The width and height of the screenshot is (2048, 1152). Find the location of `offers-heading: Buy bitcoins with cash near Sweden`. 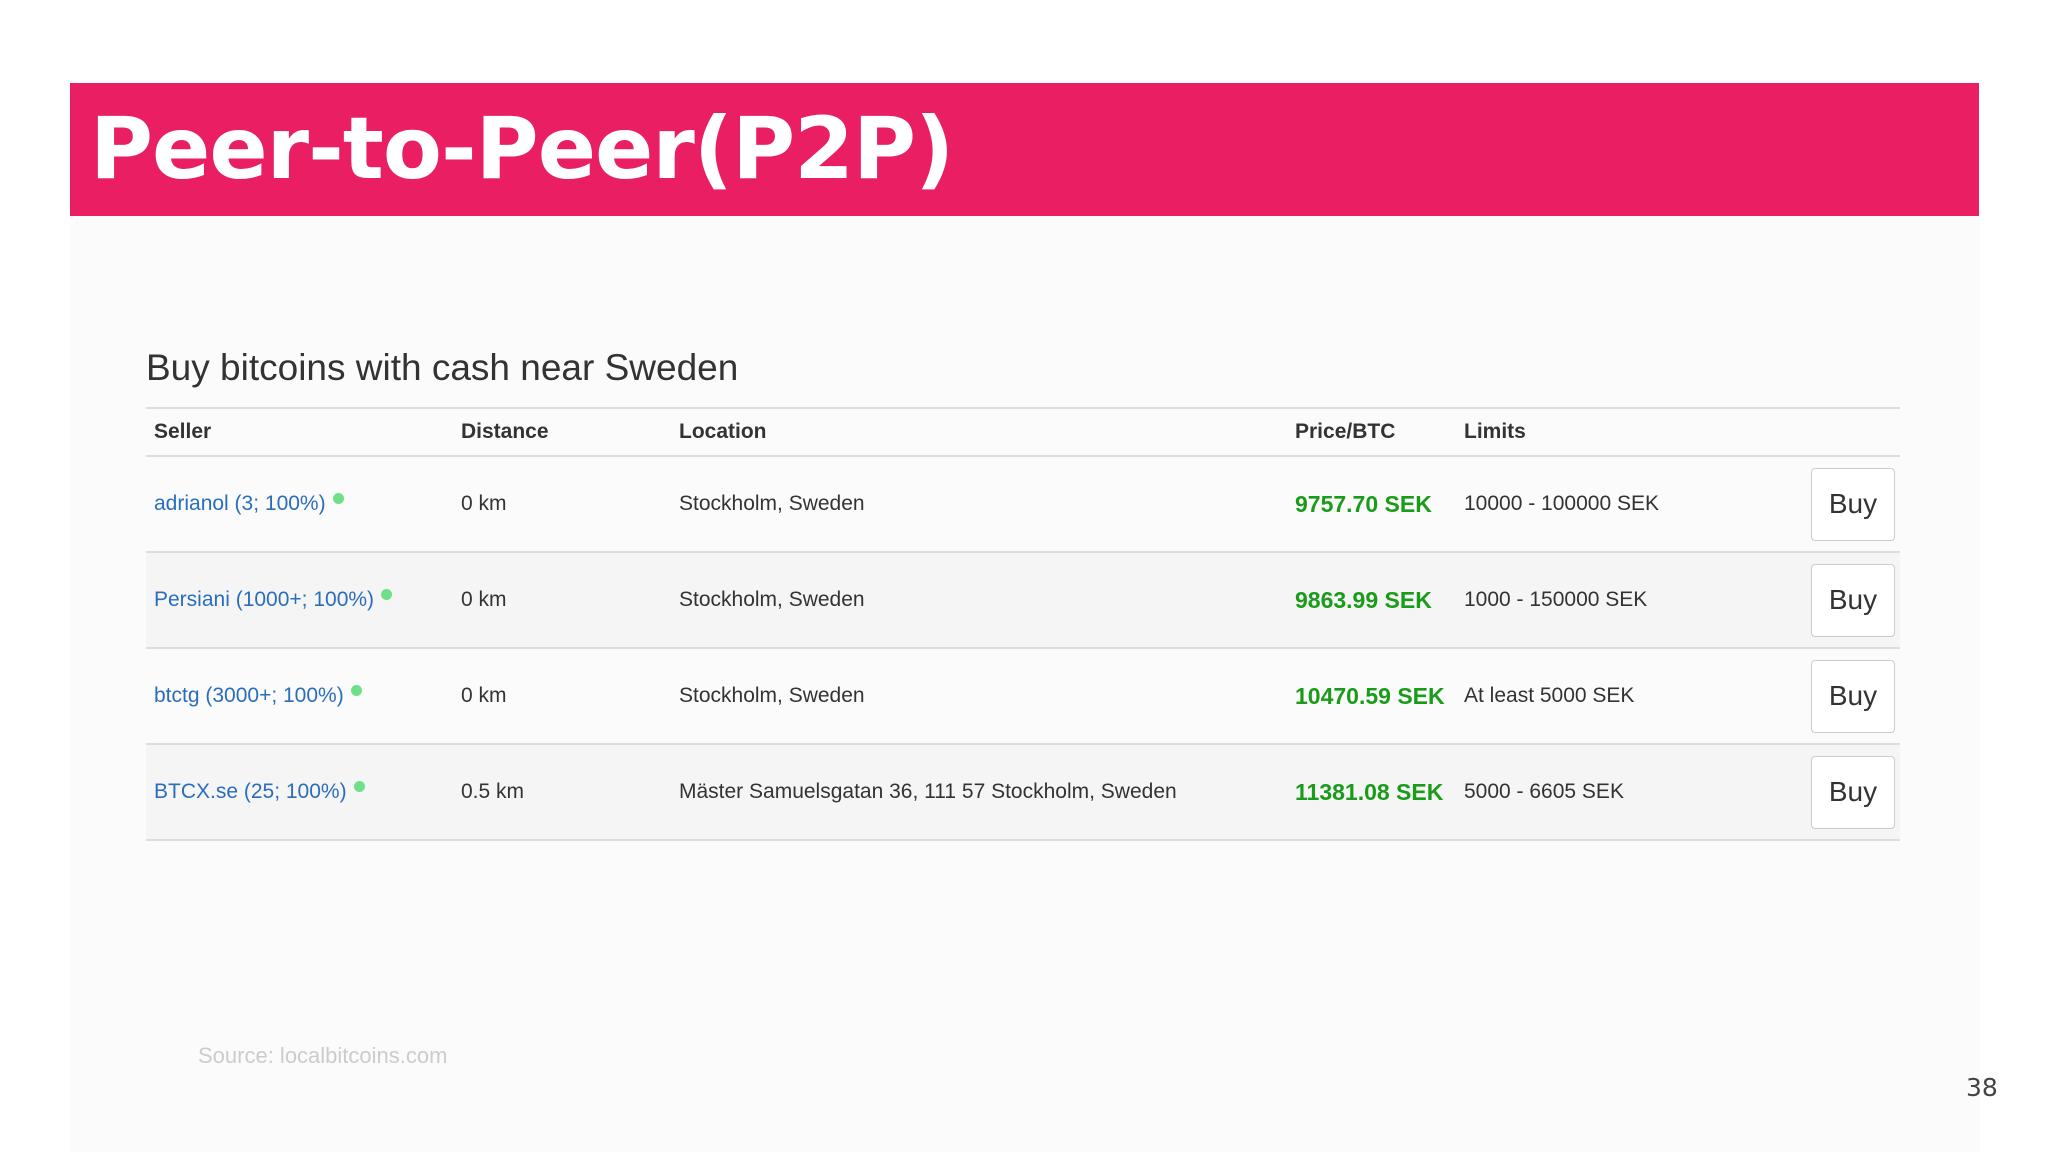

offers-heading: Buy bitcoins with cash near Sweden is located at coordinates (442, 367).